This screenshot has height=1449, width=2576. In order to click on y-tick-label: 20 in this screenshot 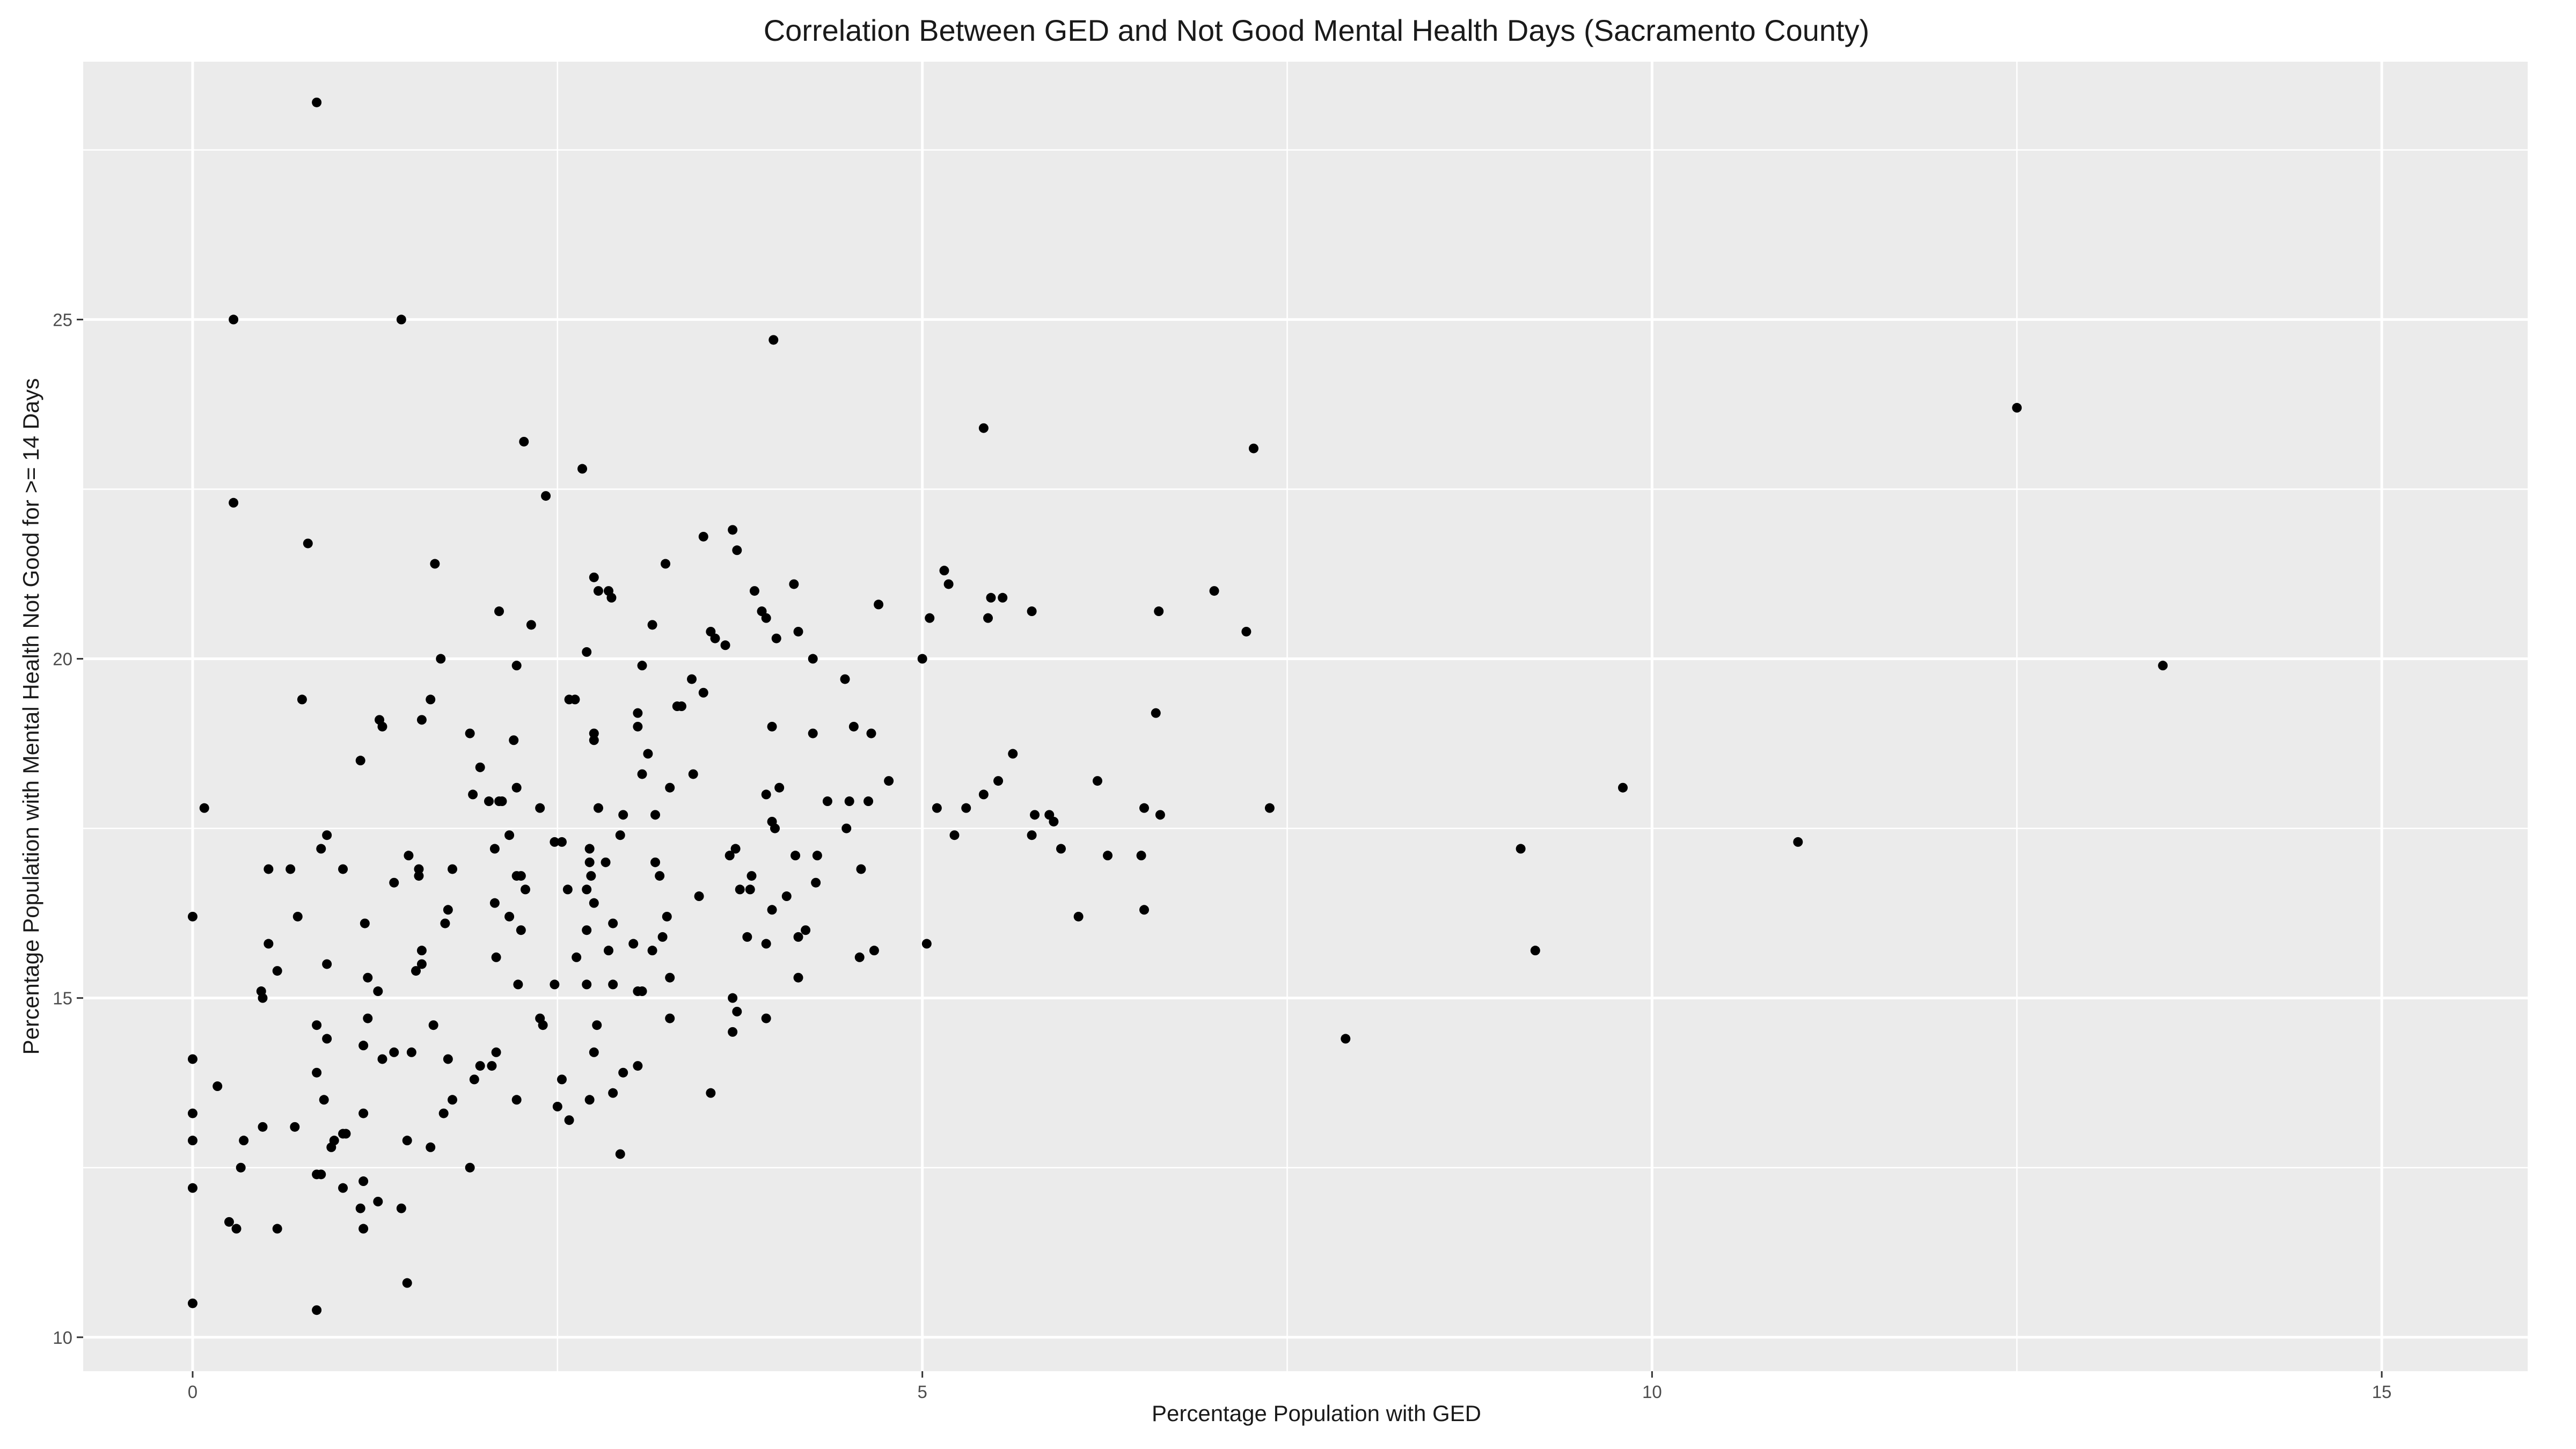, I will do `click(62, 659)`.